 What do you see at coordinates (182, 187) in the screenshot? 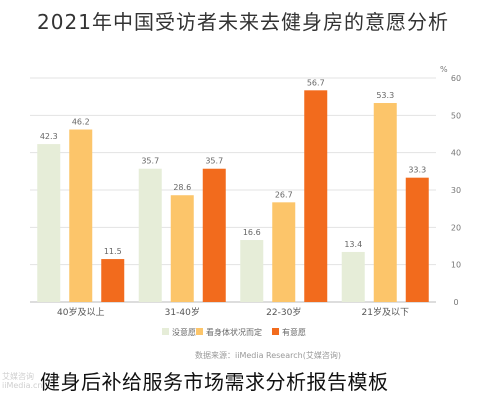
I see `bar-value-label: 28.6` at bounding box center [182, 187].